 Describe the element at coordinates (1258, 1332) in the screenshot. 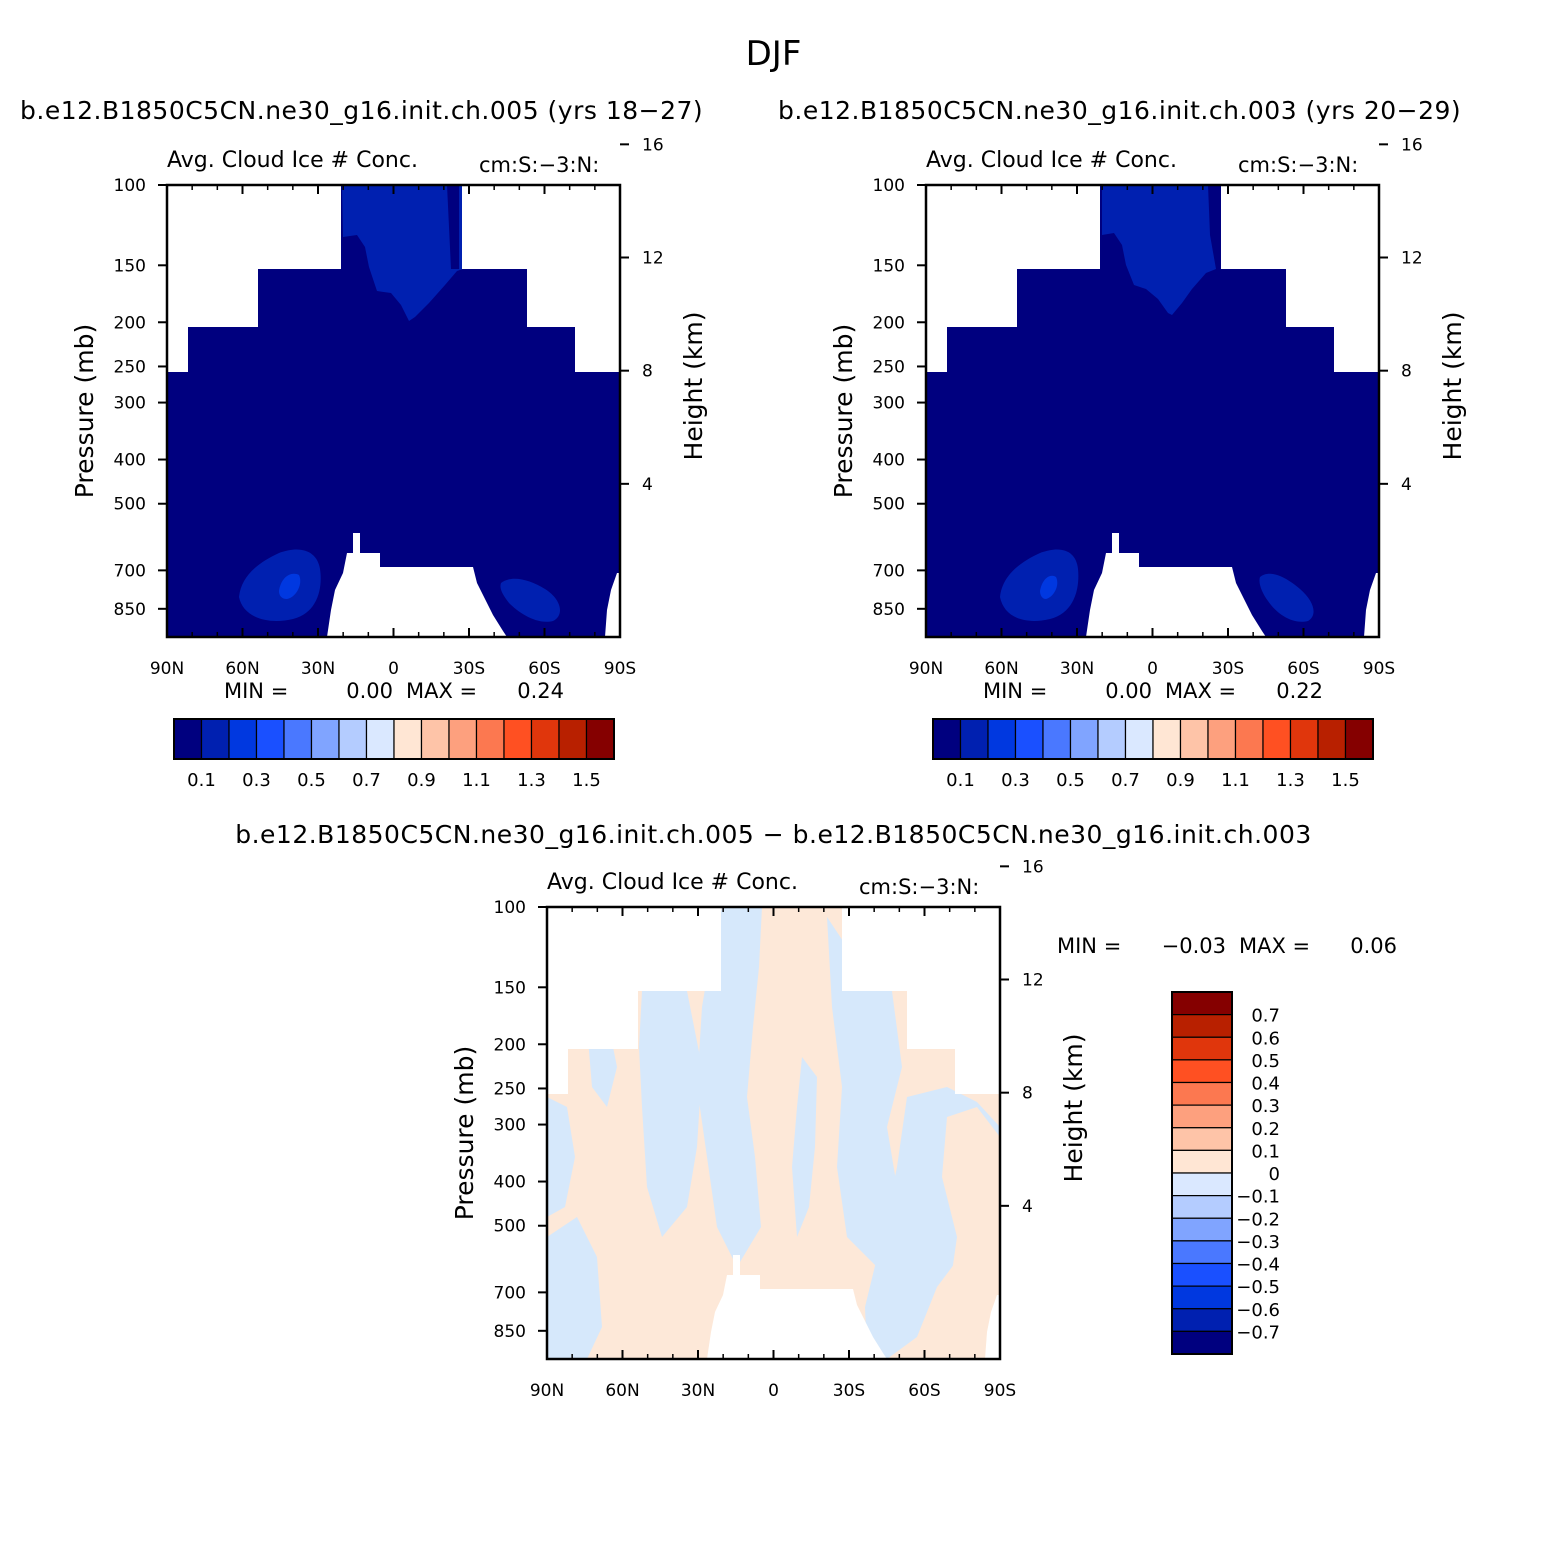

I see `colorbar-label: −0.7` at that location.